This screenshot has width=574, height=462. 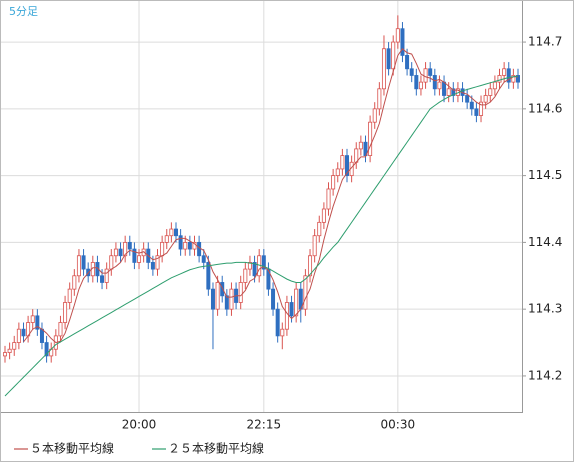 What do you see at coordinates (72, 448) in the screenshot?
I see `legend-label: ５本移動平均線` at bounding box center [72, 448].